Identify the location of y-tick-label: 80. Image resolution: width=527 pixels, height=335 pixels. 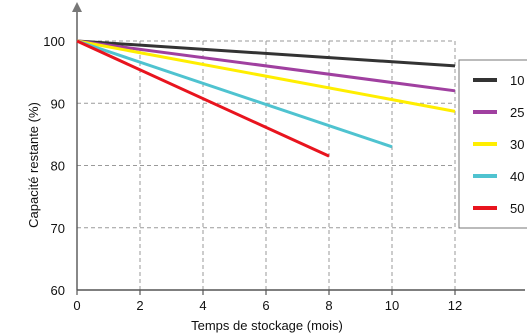
(58, 166).